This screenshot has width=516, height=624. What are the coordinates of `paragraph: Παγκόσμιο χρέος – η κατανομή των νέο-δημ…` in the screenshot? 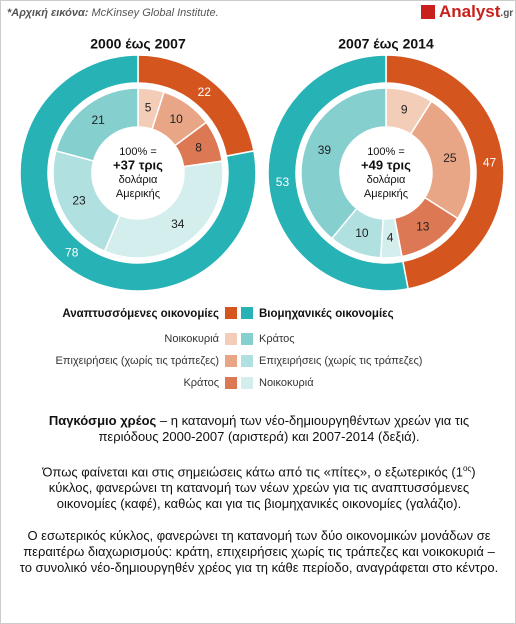 It's located at (259, 429).